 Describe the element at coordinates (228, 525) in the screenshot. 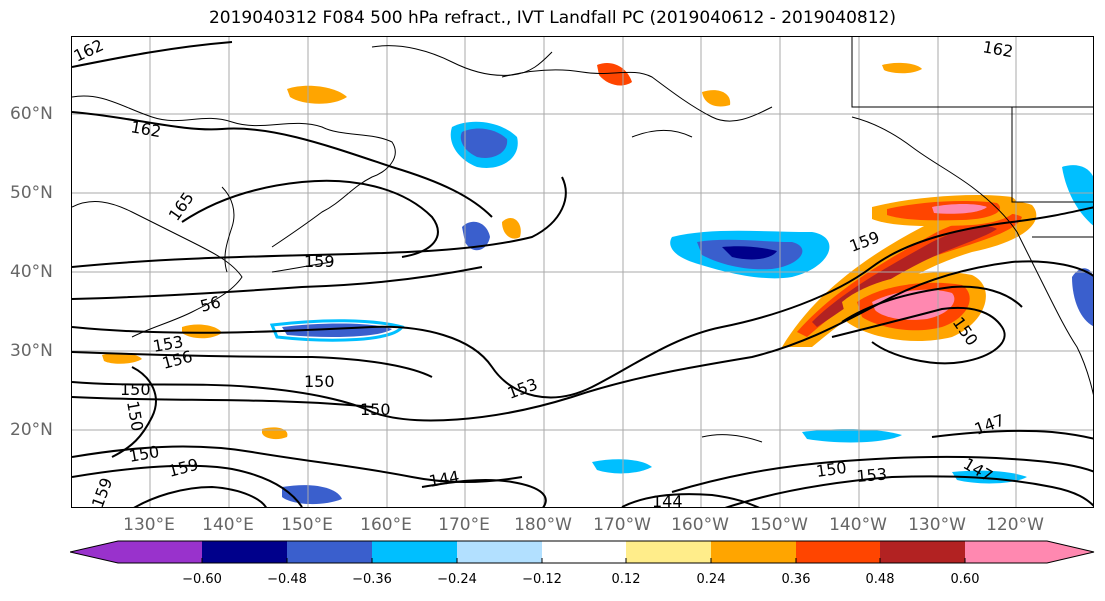

I see `lon-label: 140°E` at that location.